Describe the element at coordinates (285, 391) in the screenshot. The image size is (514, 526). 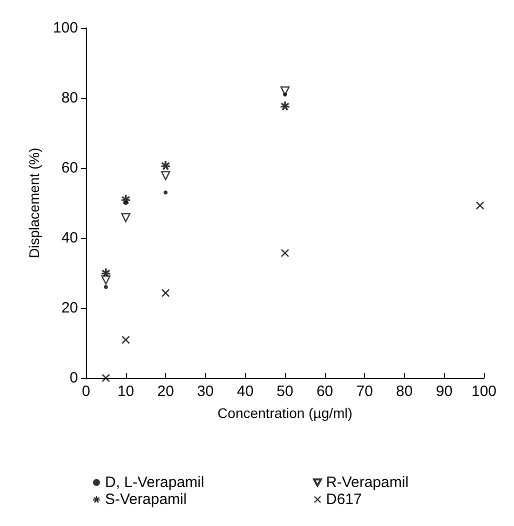
I see `x-tick-label: 50` at that location.